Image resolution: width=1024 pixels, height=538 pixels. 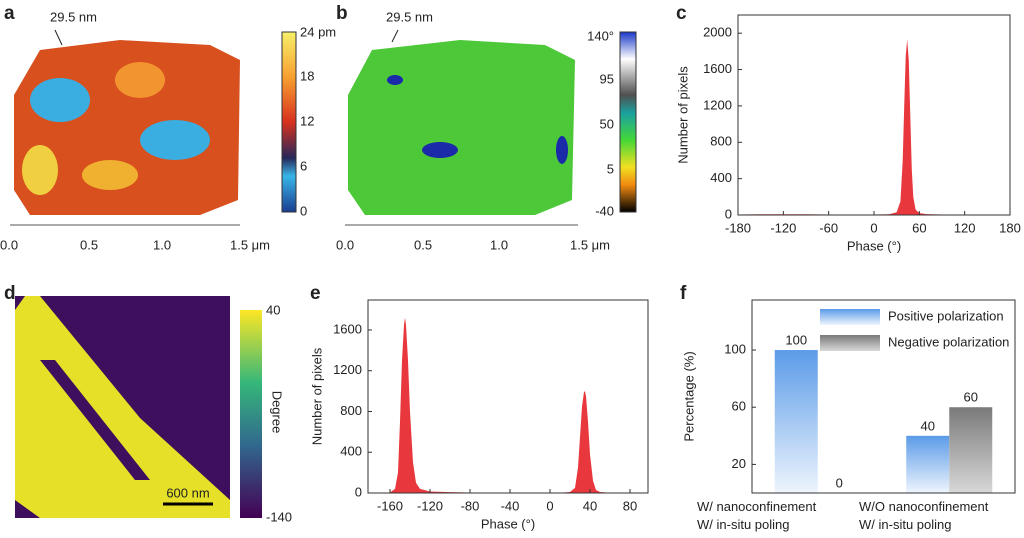 I want to click on y-tick-label: 60, so click(x=739, y=406).